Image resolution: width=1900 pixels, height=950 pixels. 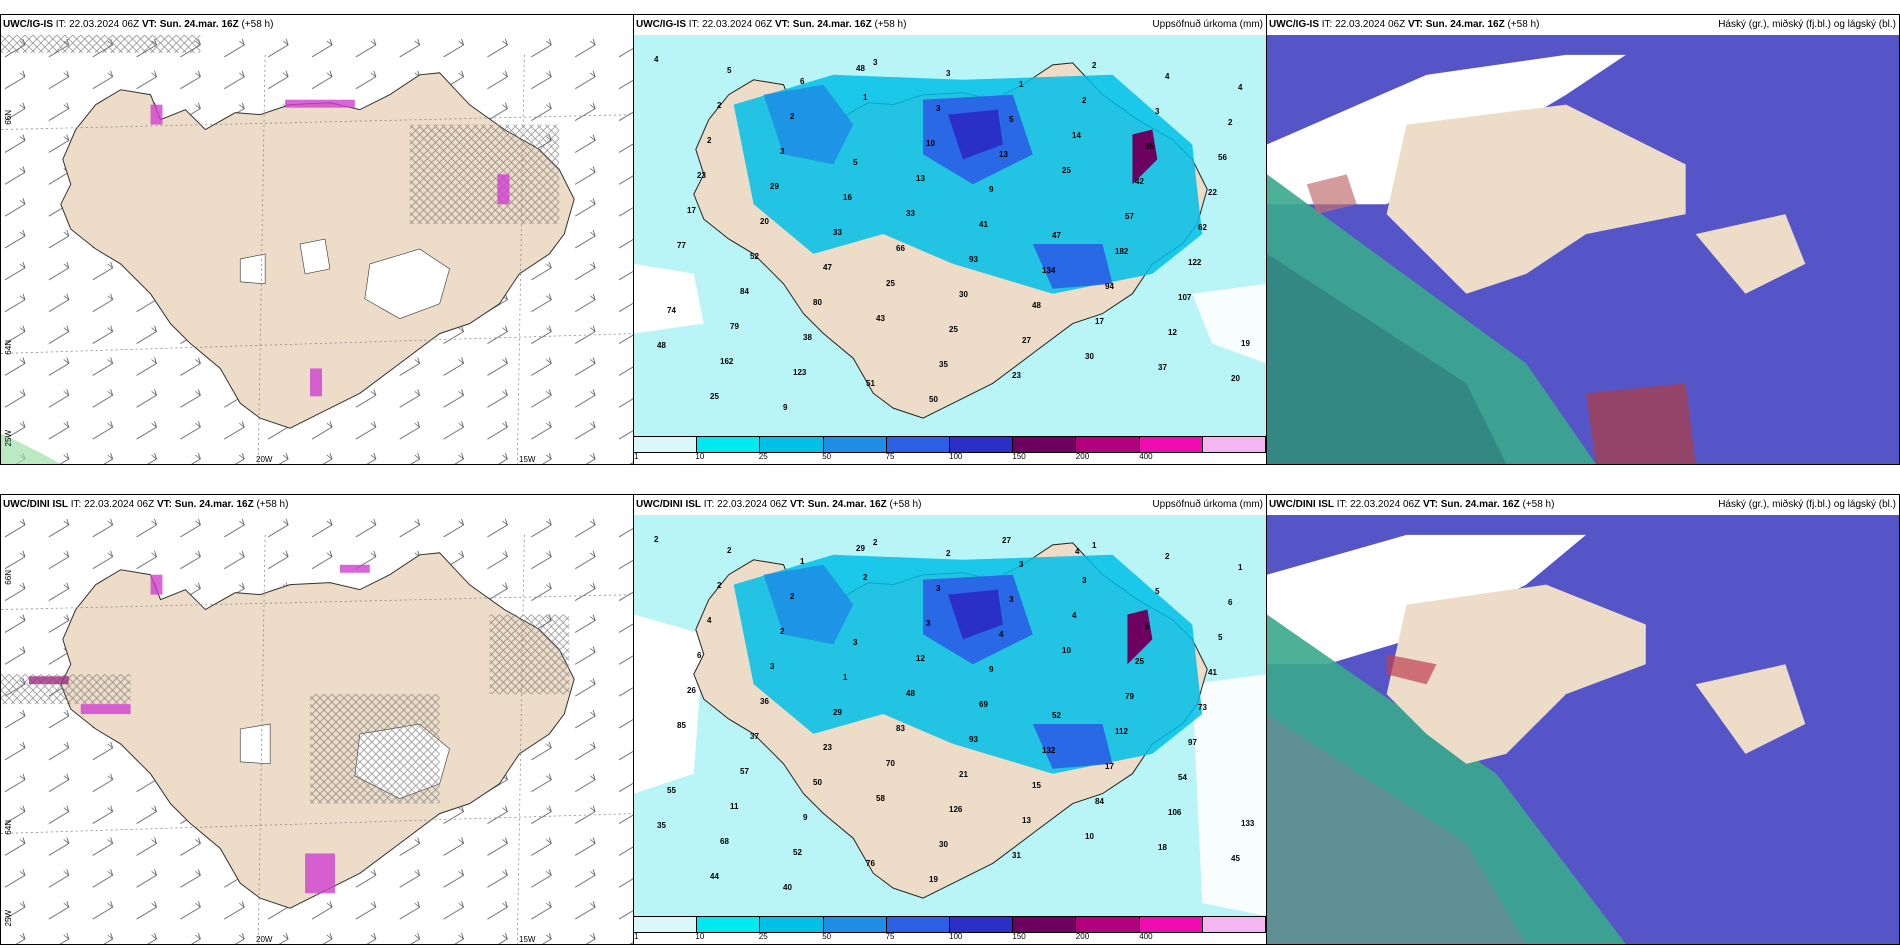 I want to click on lead-time: (+58 h), so click(x=890, y=24).